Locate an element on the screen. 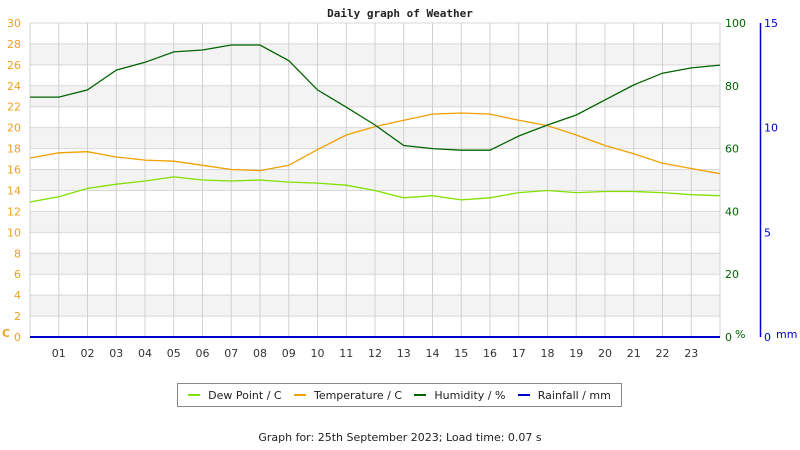 The image size is (800, 450). svg-text: 21 is located at coordinates (634, 353).